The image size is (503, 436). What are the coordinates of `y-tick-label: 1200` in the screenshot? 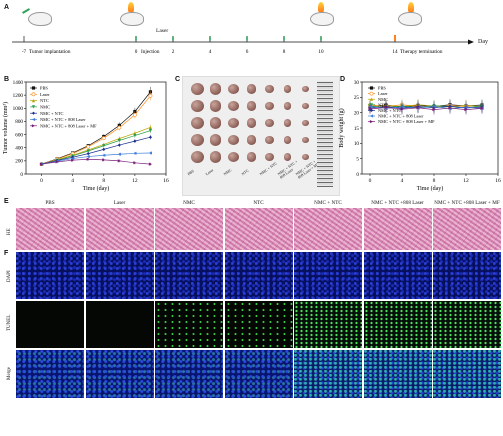 It's located at (18, 96).